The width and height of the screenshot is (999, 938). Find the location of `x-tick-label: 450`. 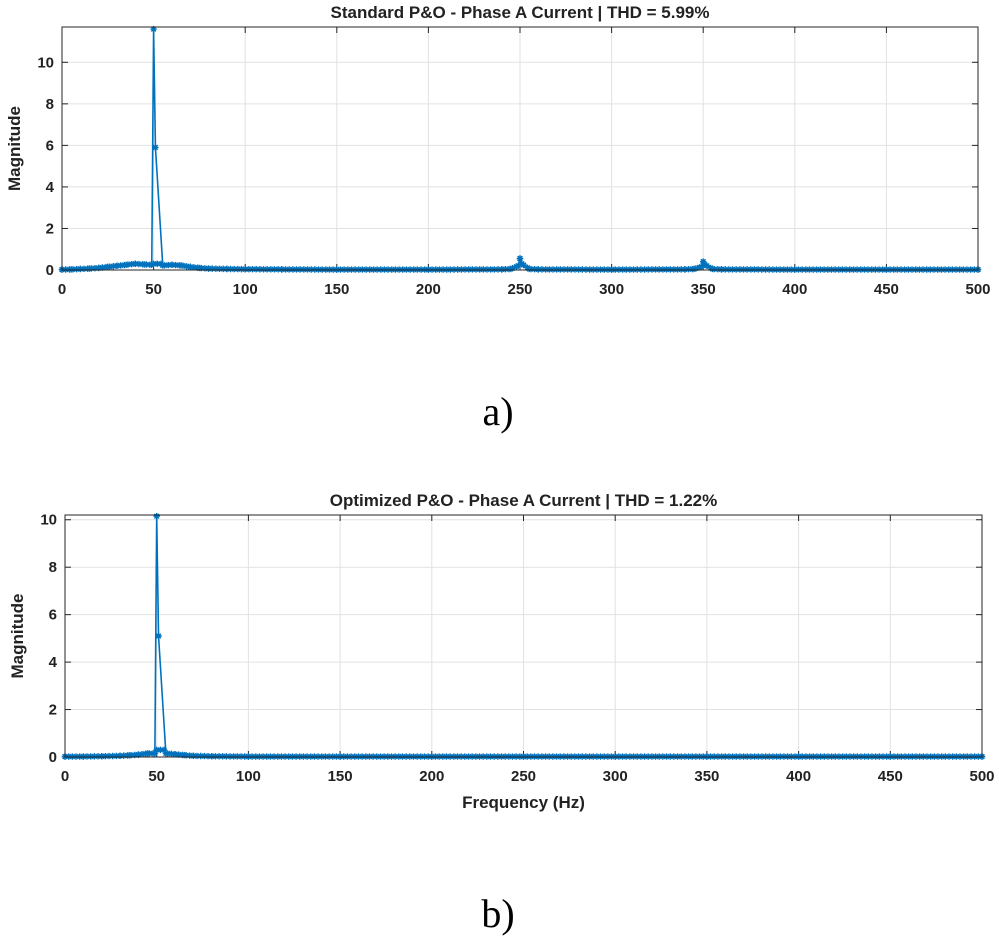

x-tick-label: 450 is located at coordinates (890, 776).